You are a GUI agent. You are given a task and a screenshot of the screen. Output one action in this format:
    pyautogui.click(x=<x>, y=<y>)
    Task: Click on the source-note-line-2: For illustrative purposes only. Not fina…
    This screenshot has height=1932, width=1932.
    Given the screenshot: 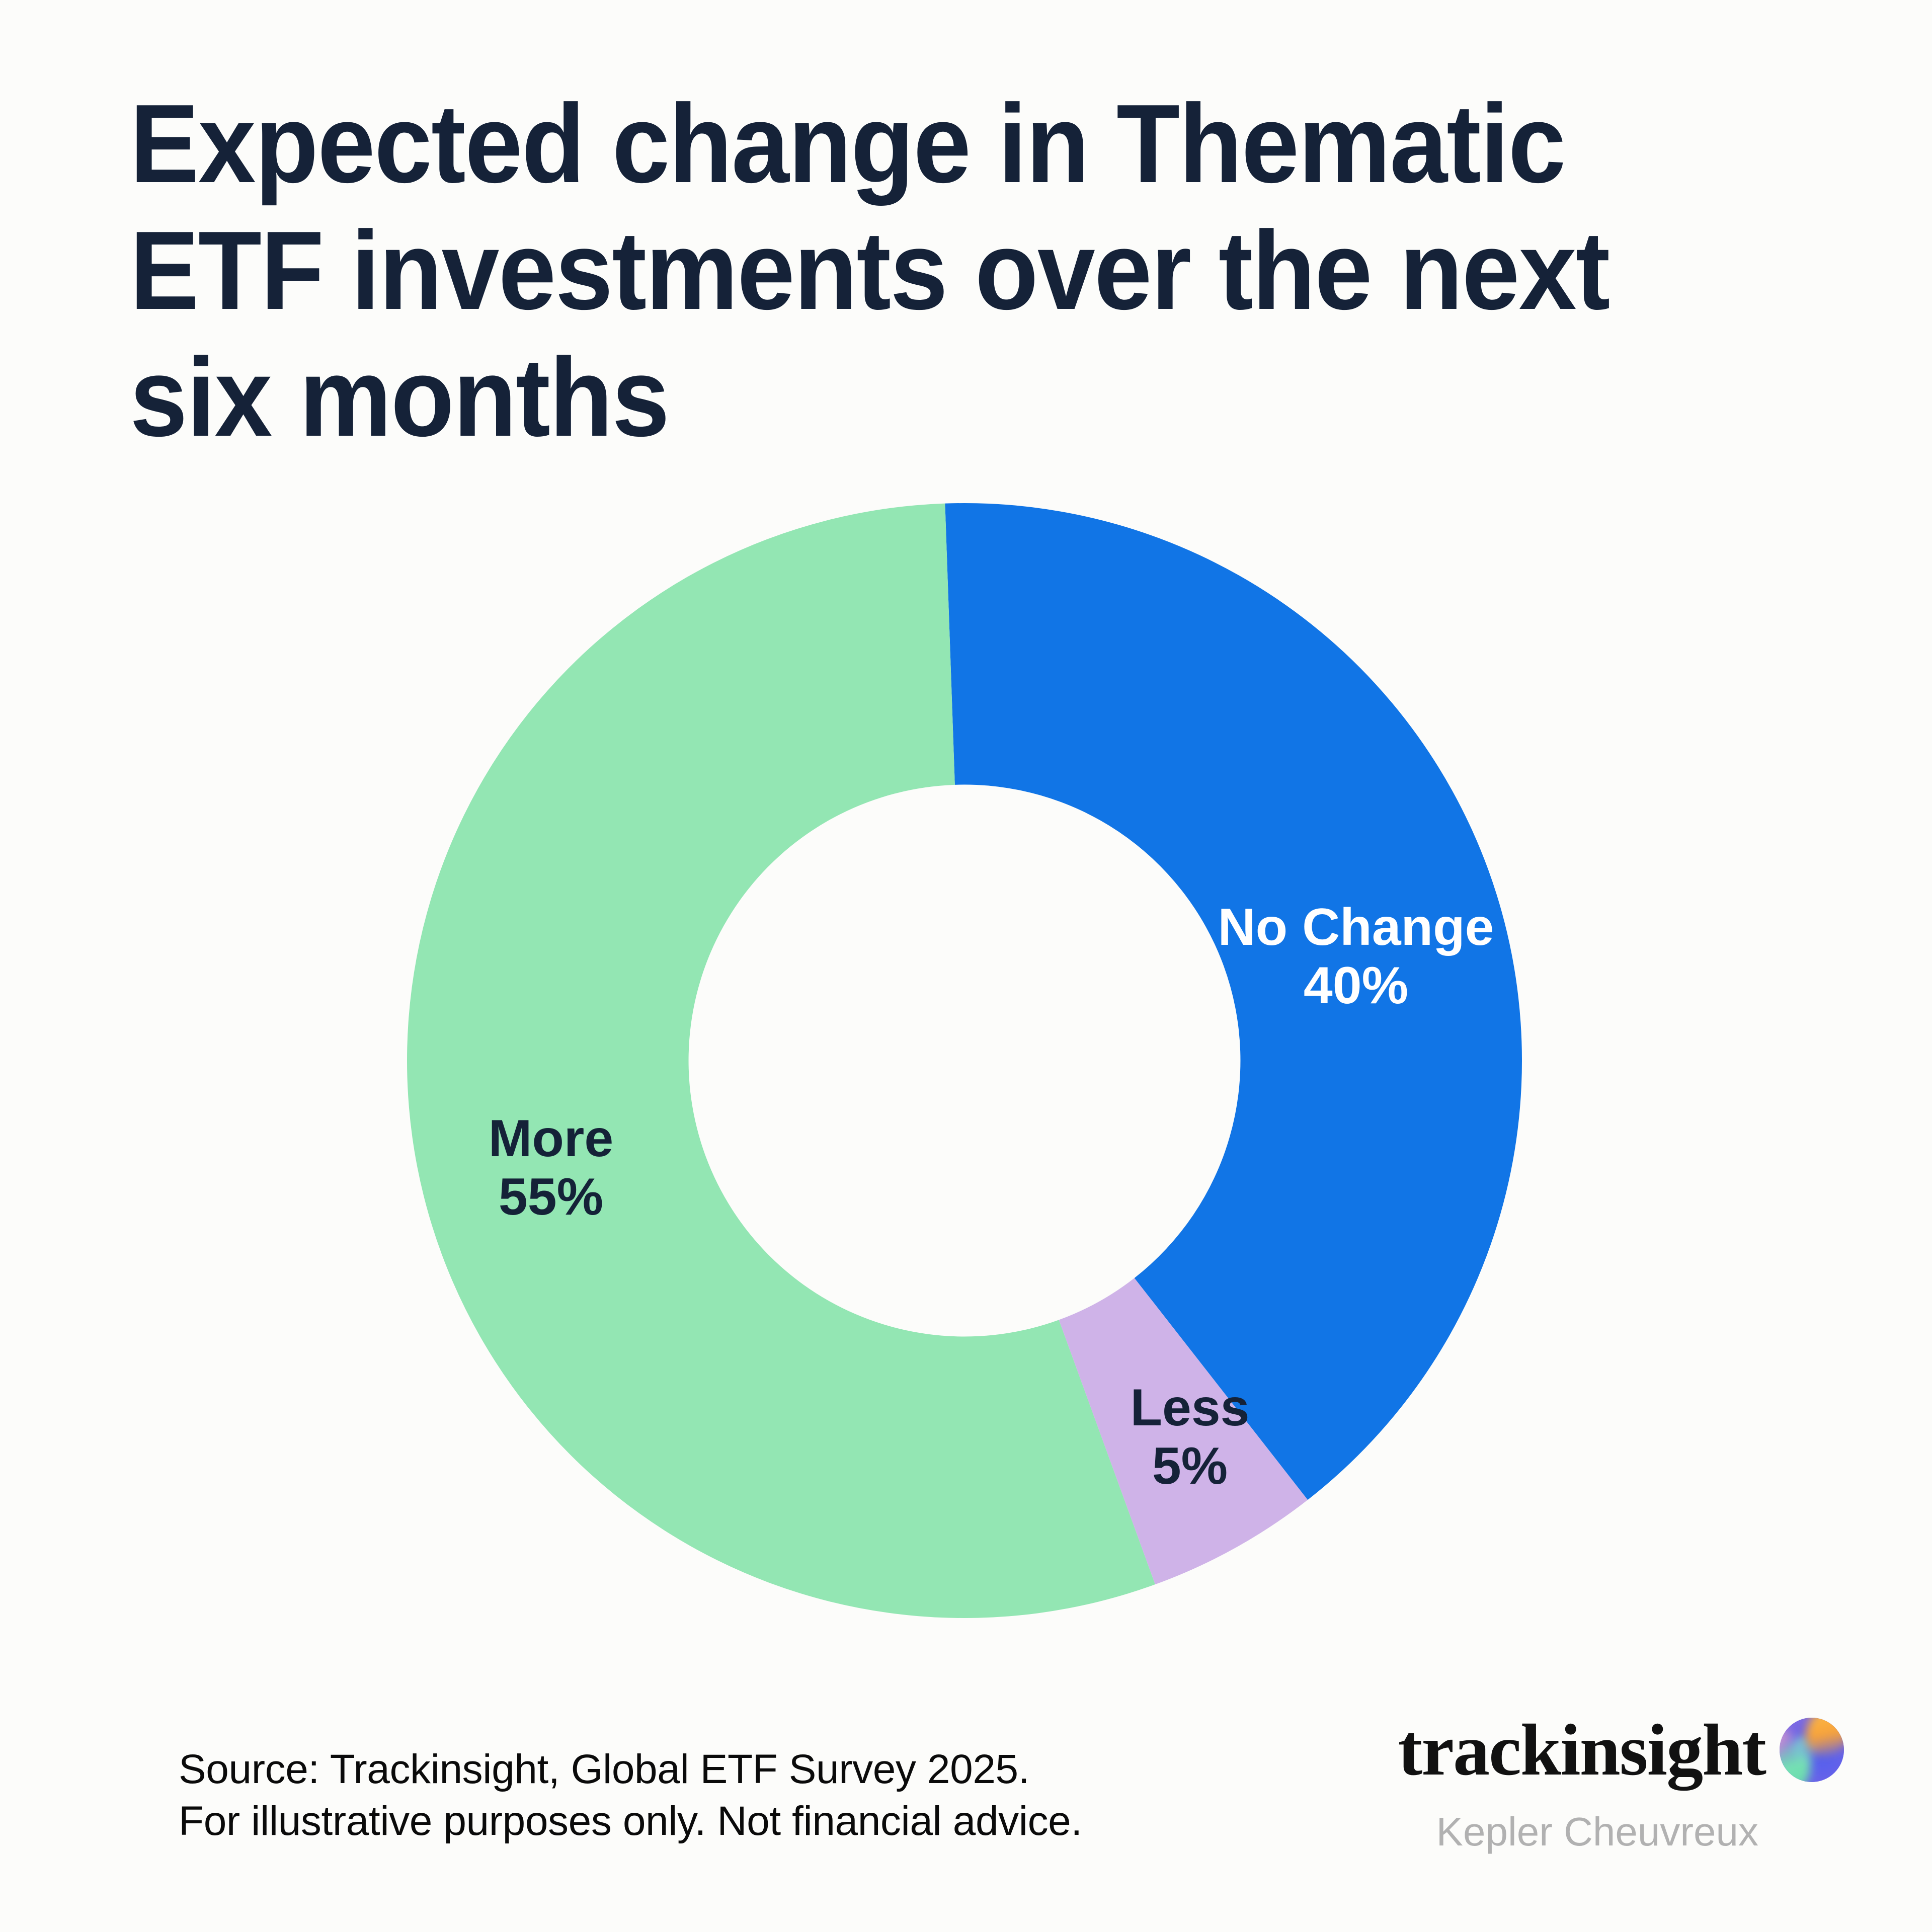 What is the action you would take?
    pyautogui.click(x=631, y=1821)
    